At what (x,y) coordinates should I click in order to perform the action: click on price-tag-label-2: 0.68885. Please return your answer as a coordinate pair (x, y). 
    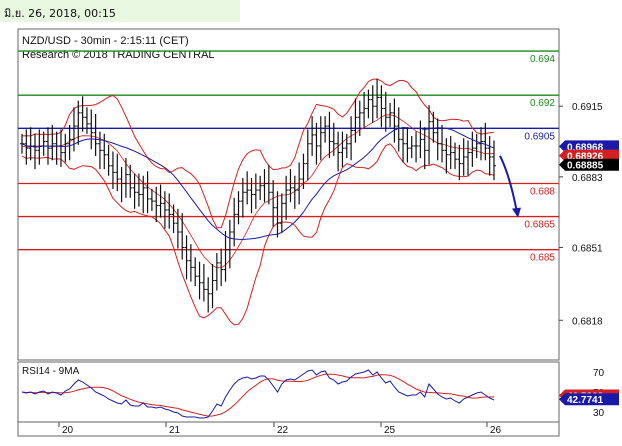
    Looking at the image, I should click on (585, 166).